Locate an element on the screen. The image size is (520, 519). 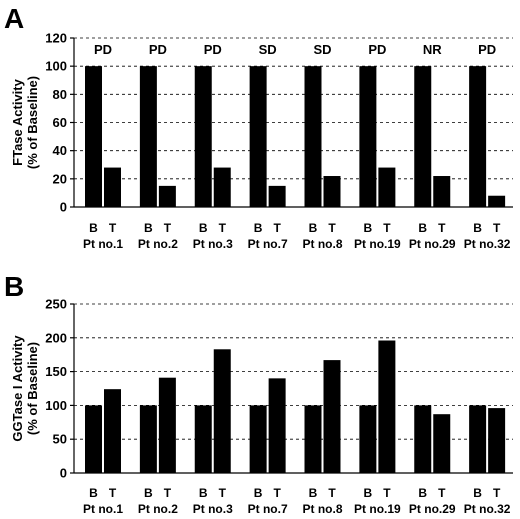
y-tick-label: 150 is located at coordinates (56, 371).